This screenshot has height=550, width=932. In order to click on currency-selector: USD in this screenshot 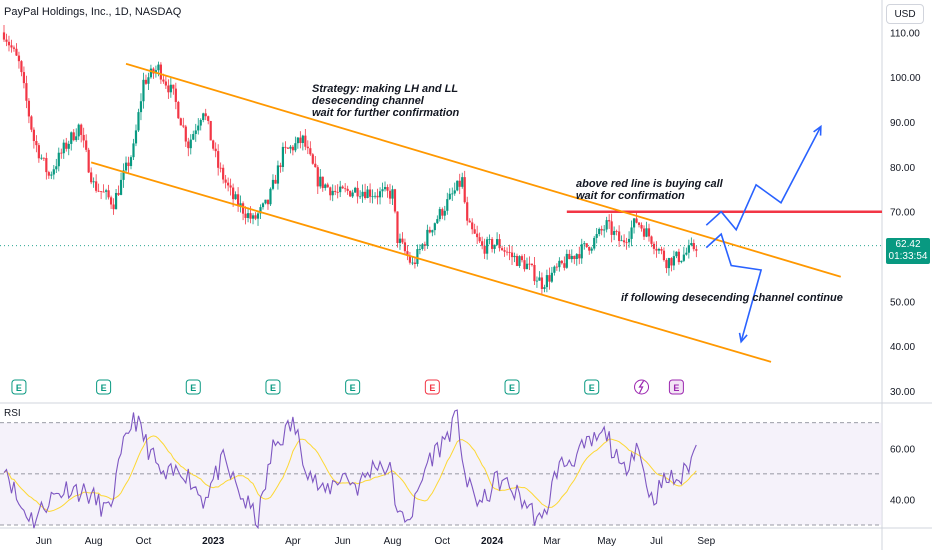, I will do `click(905, 14)`.